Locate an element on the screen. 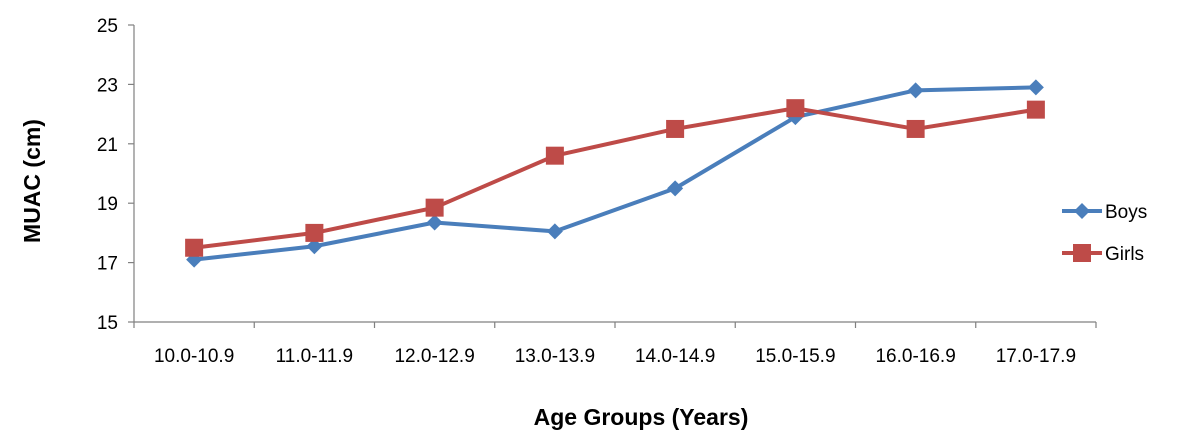 The width and height of the screenshot is (1183, 441). x-tick-label: 10.0-10.9 is located at coordinates (194, 356).